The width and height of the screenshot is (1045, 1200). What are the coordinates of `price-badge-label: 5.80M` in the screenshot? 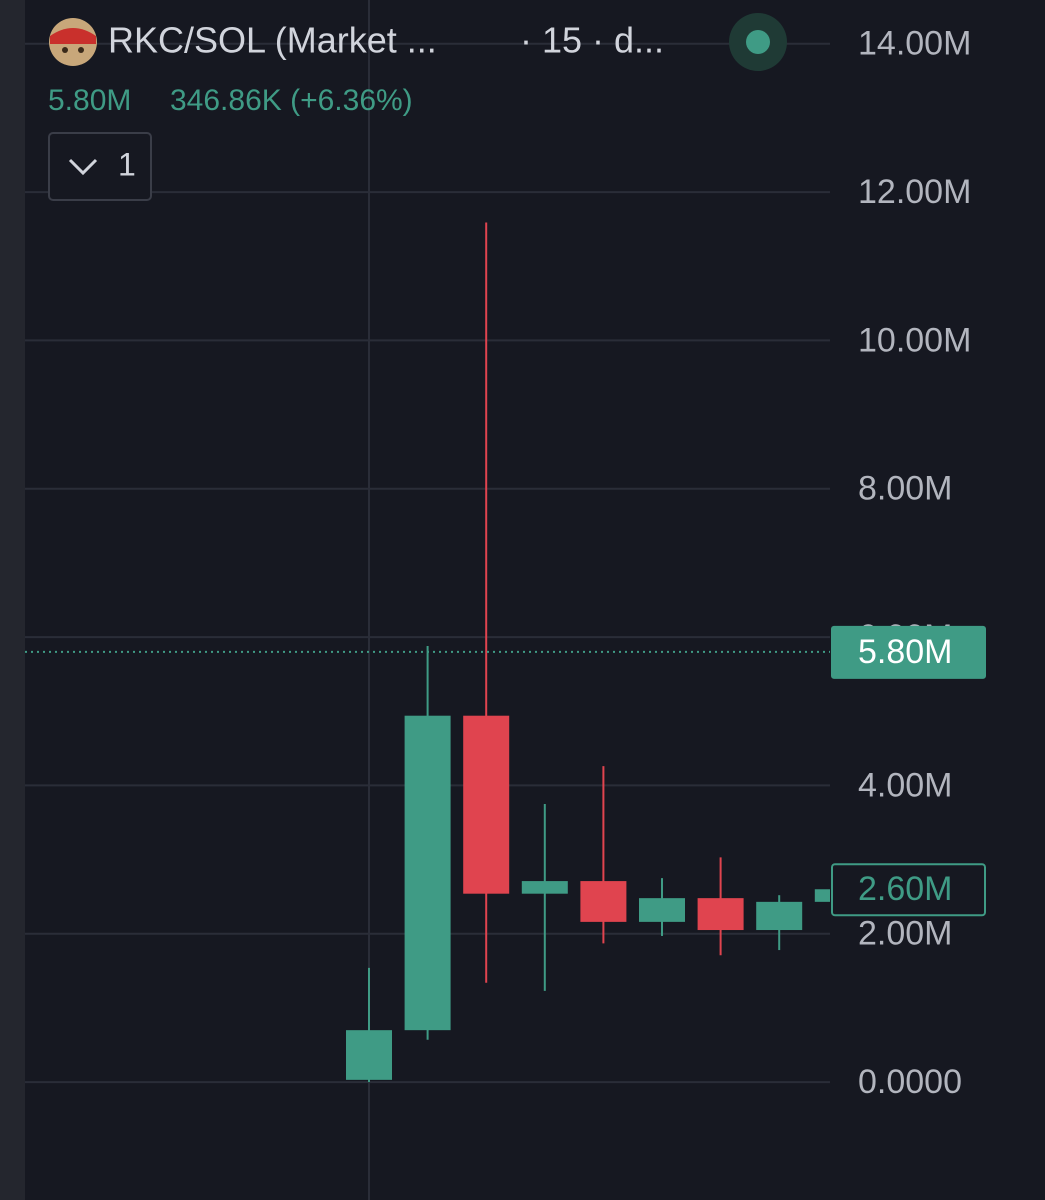 It's located at (905, 652).